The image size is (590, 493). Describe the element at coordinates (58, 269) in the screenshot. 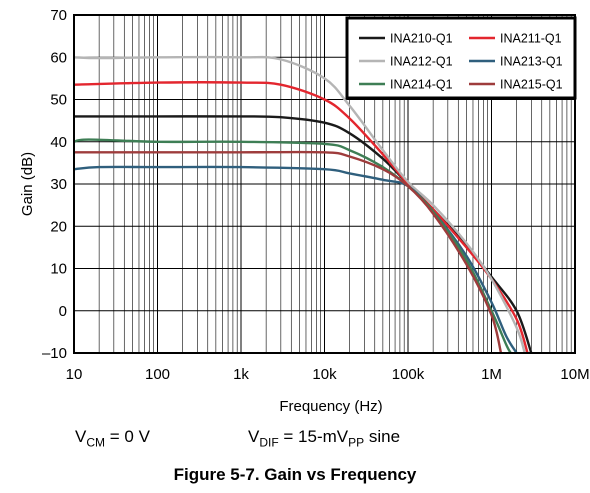

I see `y-tick-label: 10` at that location.